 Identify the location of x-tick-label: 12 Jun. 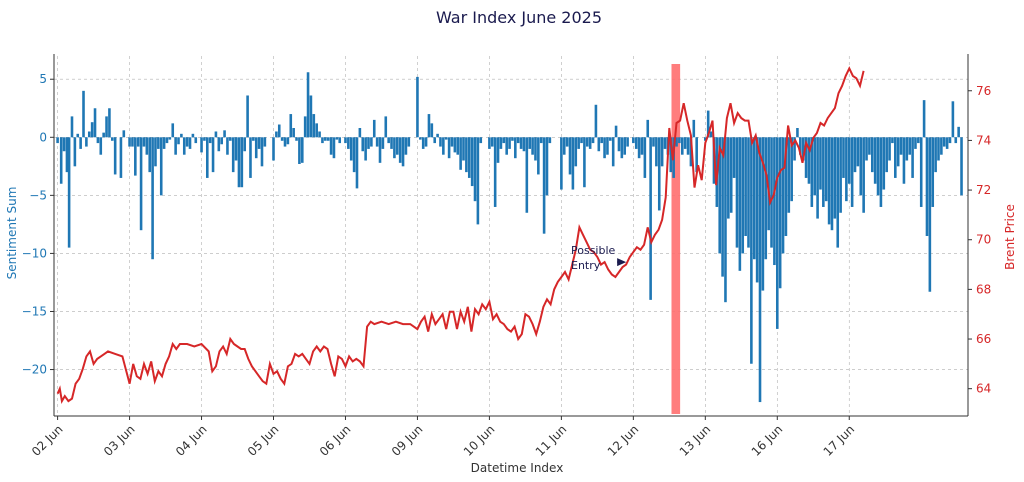
(623, 440).